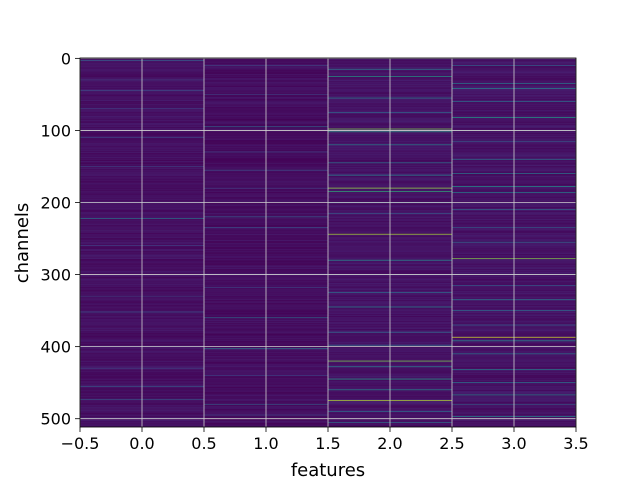 This screenshot has height=480, width=640. What do you see at coordinates (60, 239) in the screenshot?
I see `y-axis: 0 100 200 300 400 500` at bounding box center [60, 239].